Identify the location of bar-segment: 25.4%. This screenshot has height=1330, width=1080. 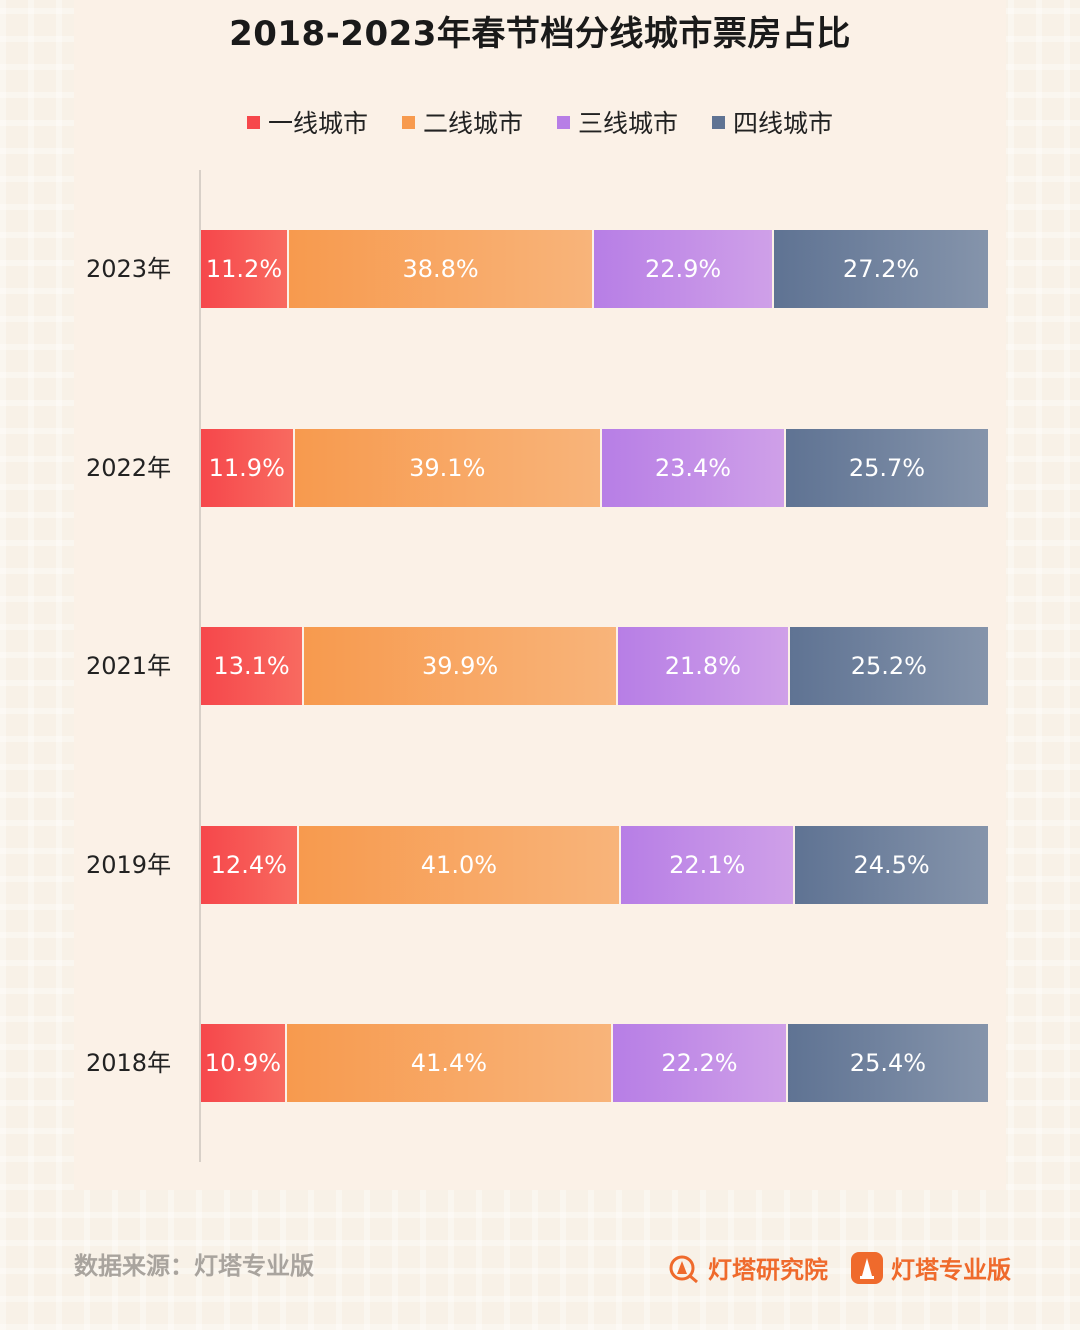
(887, 1063).